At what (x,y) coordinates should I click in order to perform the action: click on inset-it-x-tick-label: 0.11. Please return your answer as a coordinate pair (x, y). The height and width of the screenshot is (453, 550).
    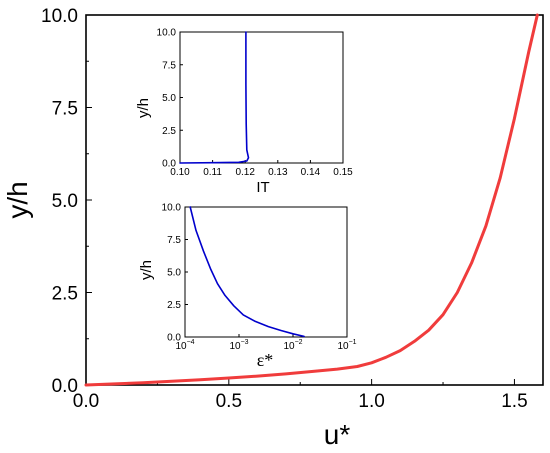
    Looking at the image, I should click on (212, 172).